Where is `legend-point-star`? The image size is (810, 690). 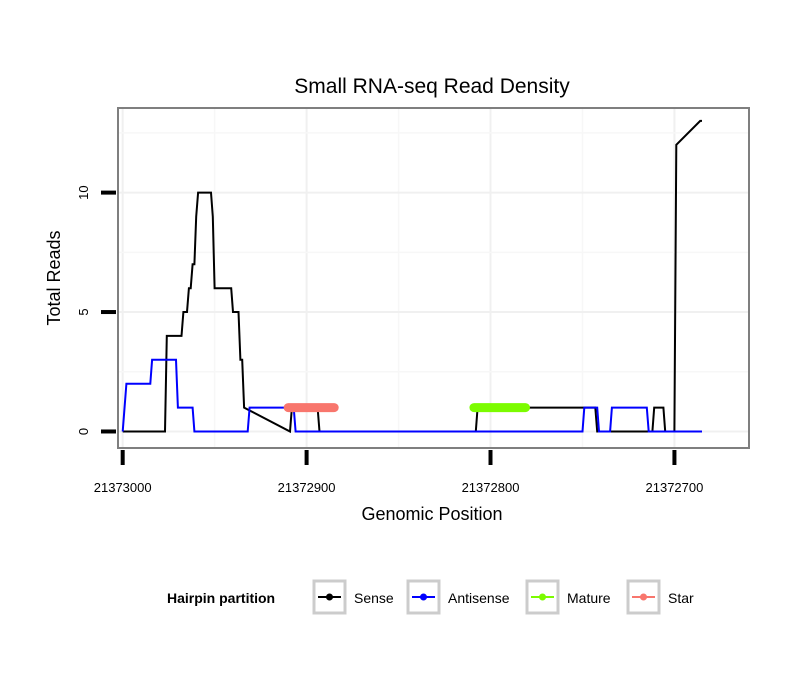 legend-point-star is located at coordinates (643, 597).